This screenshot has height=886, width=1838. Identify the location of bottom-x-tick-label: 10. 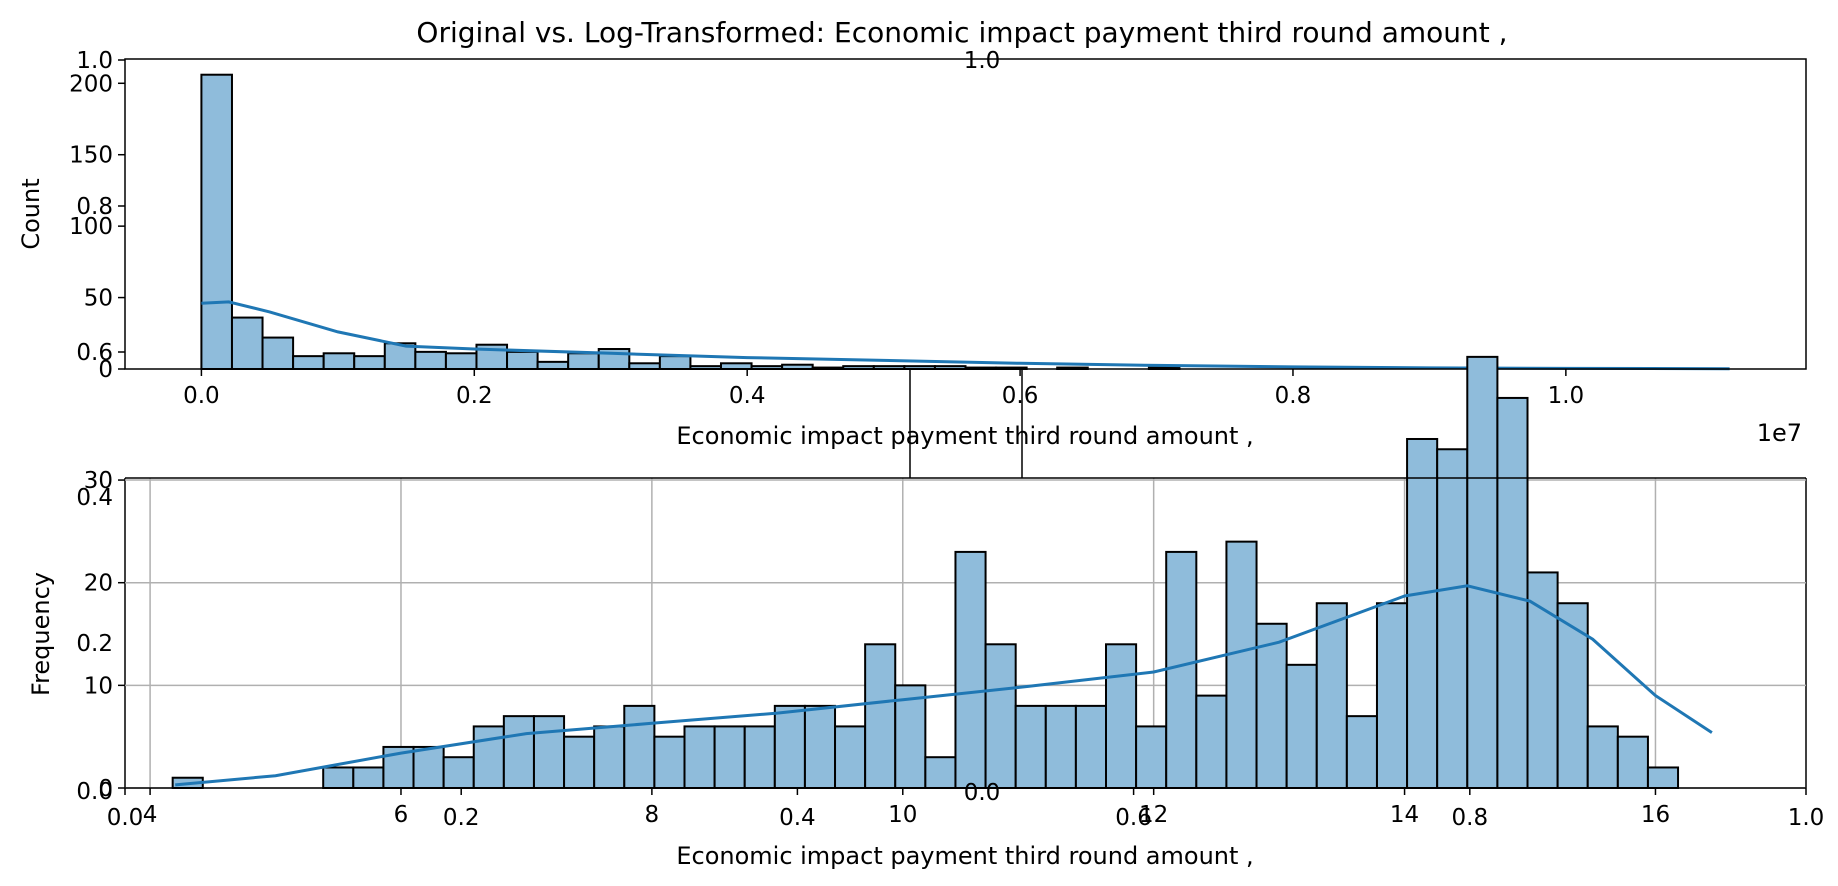
(902, 815).